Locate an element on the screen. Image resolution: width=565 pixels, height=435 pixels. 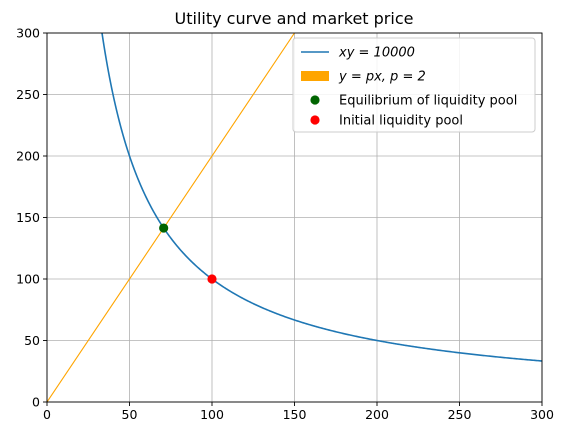
y-tick-label: 250 is located at coordinates (28, 94).